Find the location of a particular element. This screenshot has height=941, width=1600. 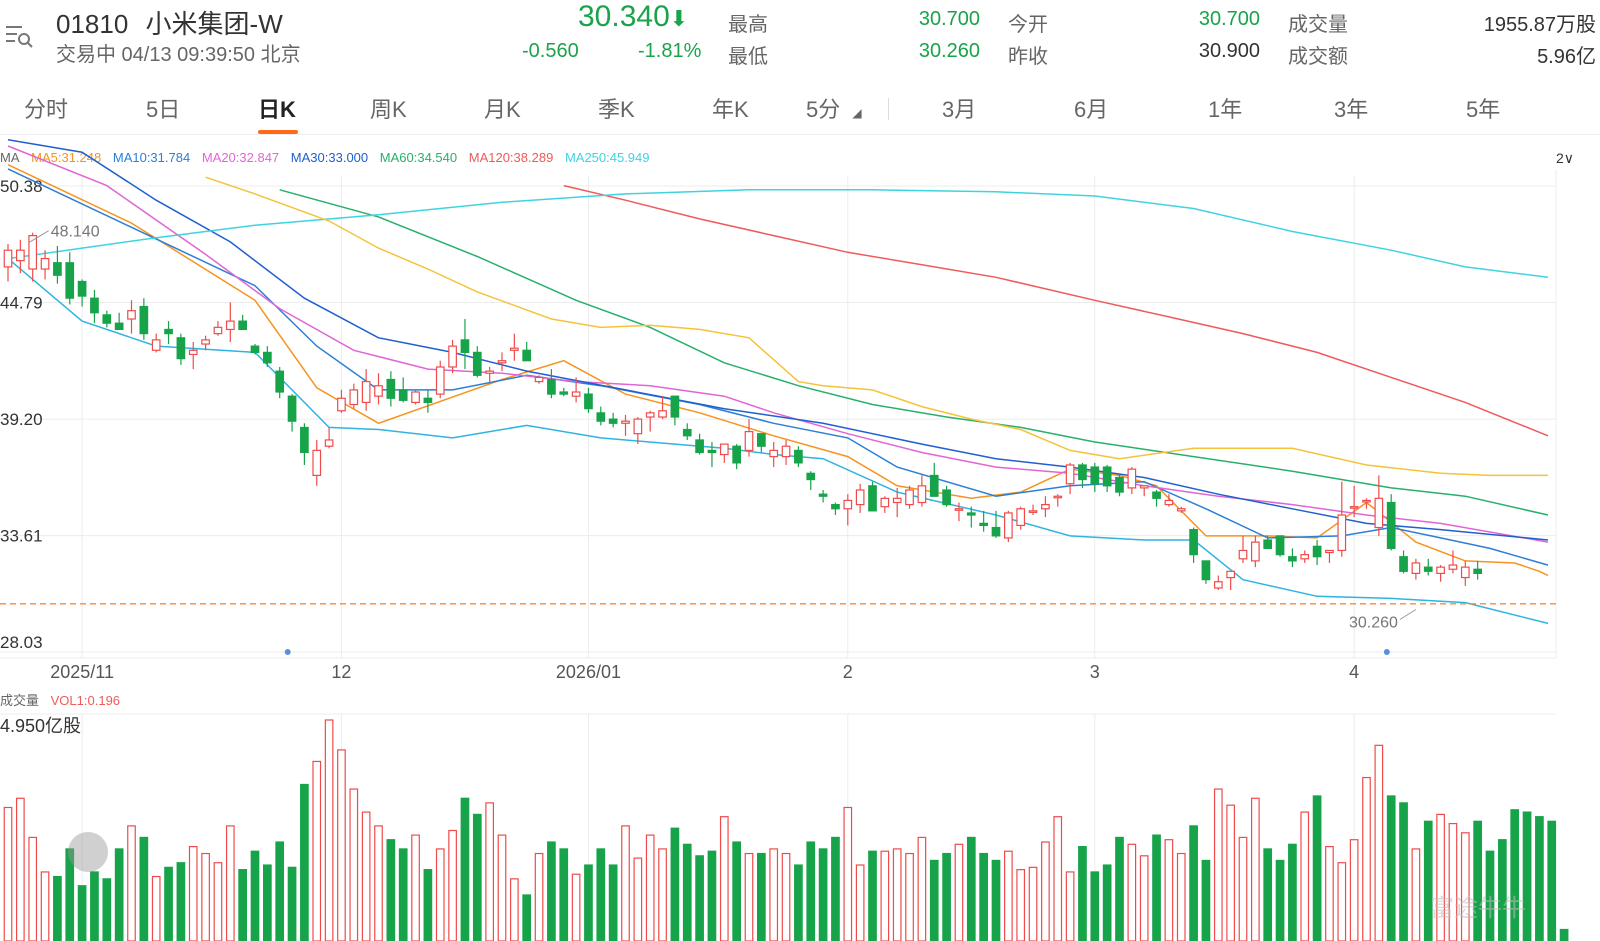

trading-status: 交易中 04/13 09:39:50 北京 is located at coordinates (178, 55).